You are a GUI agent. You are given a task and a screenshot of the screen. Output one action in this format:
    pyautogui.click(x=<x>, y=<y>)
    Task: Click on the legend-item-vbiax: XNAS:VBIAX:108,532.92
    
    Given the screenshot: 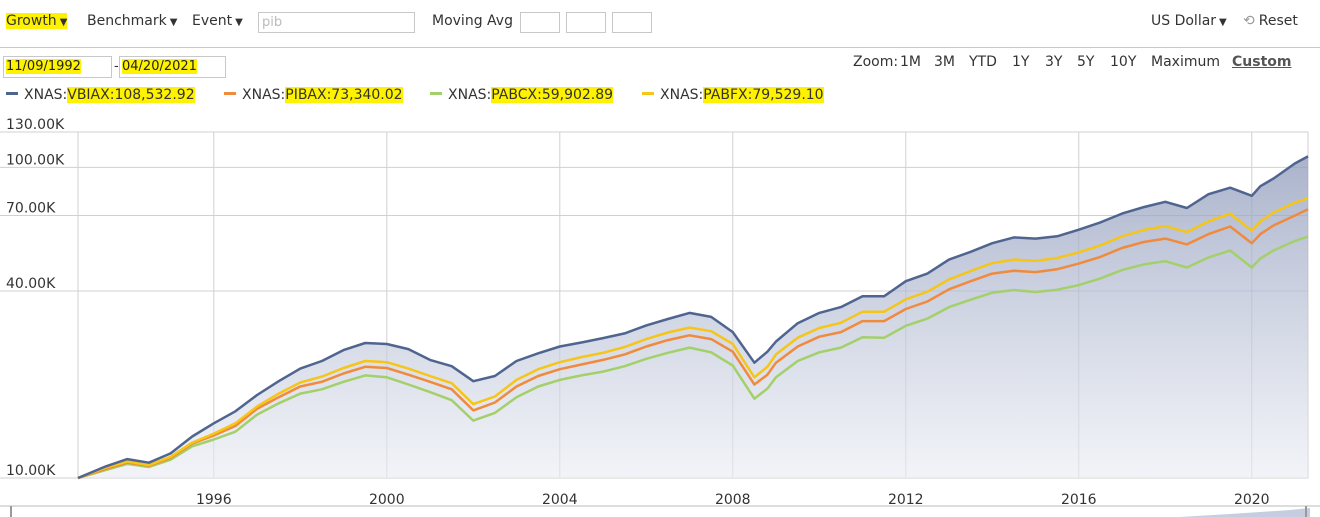 What is the action you would take?
    pyautogui.click(x=100, y=95)
    